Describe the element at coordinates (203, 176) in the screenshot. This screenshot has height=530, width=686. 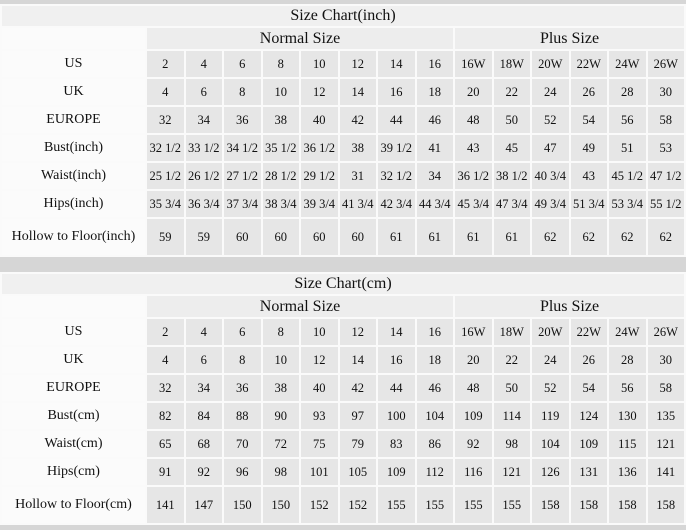
I see `table-cell: 26 1/2` at that location.